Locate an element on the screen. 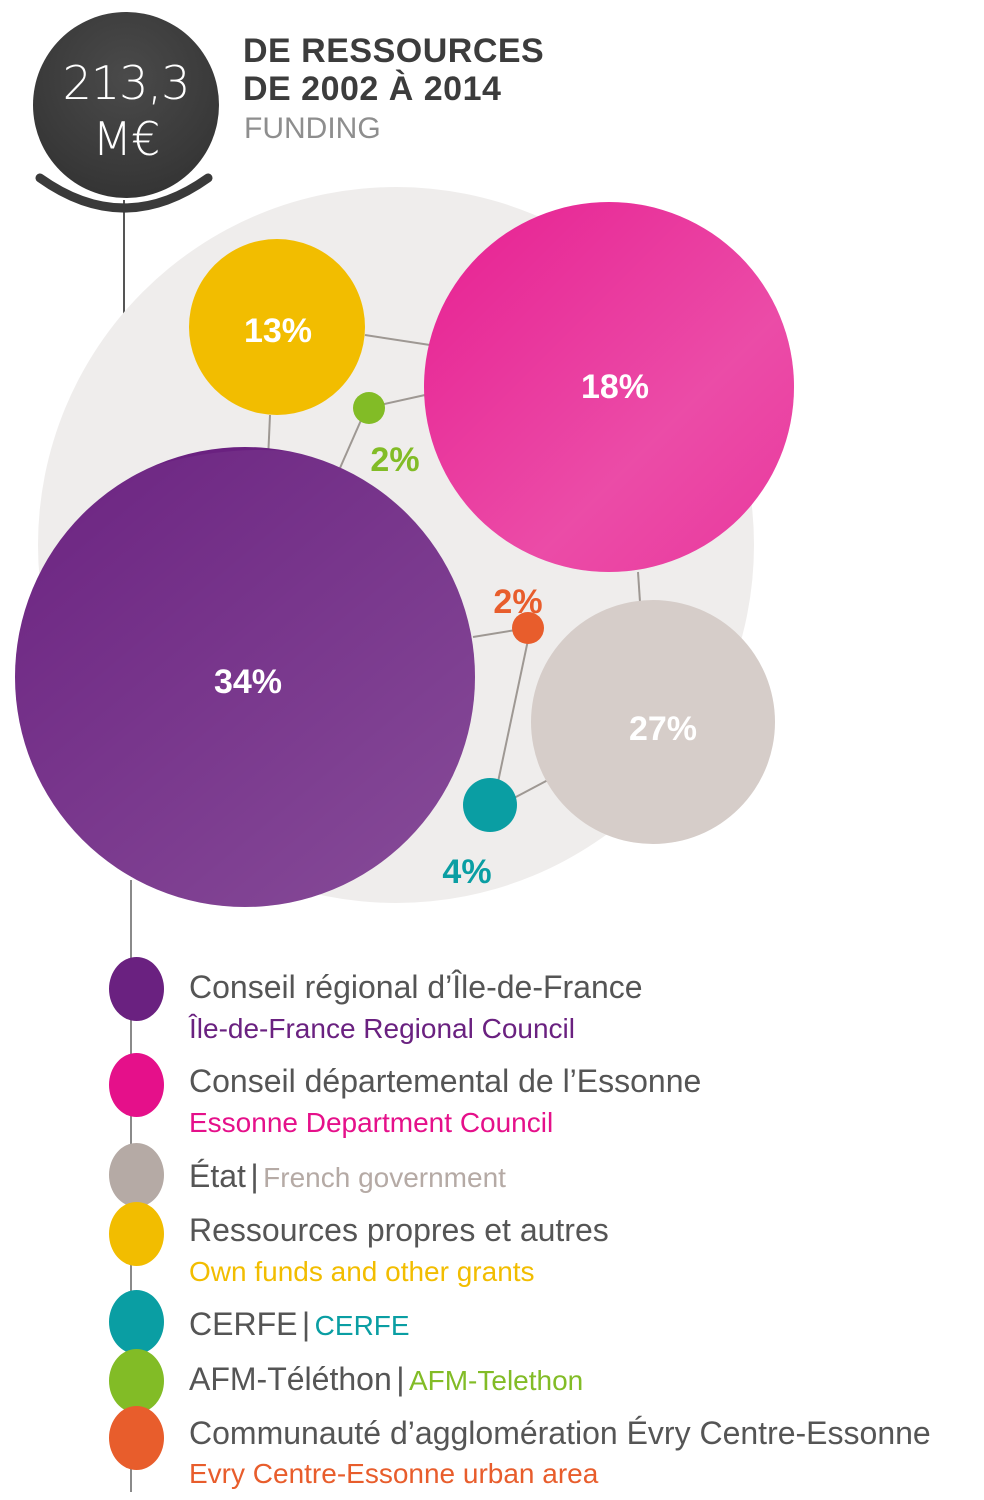 Image resolution: width=984 pixels, height=1500 pixels. total-badge: 213,3 M€ is located at coordinates (126, 105).